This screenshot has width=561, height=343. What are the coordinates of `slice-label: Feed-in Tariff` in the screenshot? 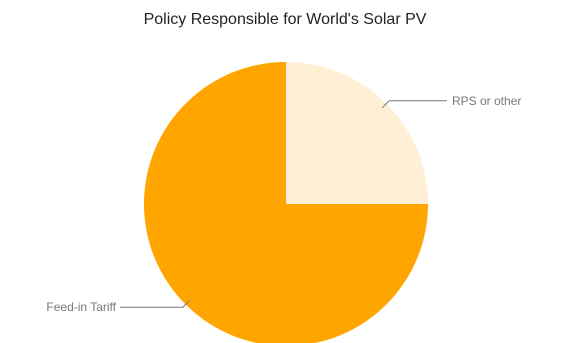 It's located at (81, 307).